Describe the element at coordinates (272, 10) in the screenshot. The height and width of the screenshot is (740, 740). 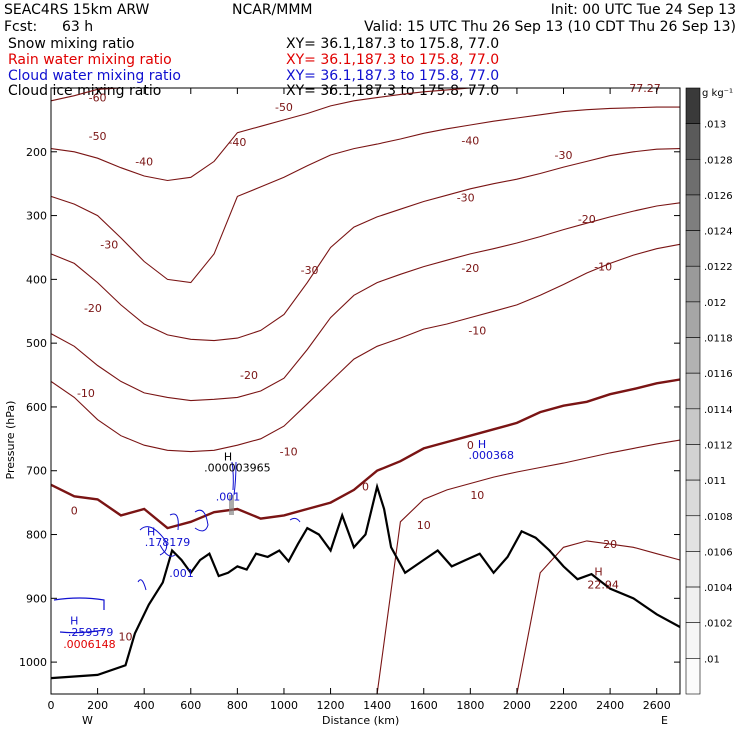
I see `center-name: NCAR/MMM` at that location.